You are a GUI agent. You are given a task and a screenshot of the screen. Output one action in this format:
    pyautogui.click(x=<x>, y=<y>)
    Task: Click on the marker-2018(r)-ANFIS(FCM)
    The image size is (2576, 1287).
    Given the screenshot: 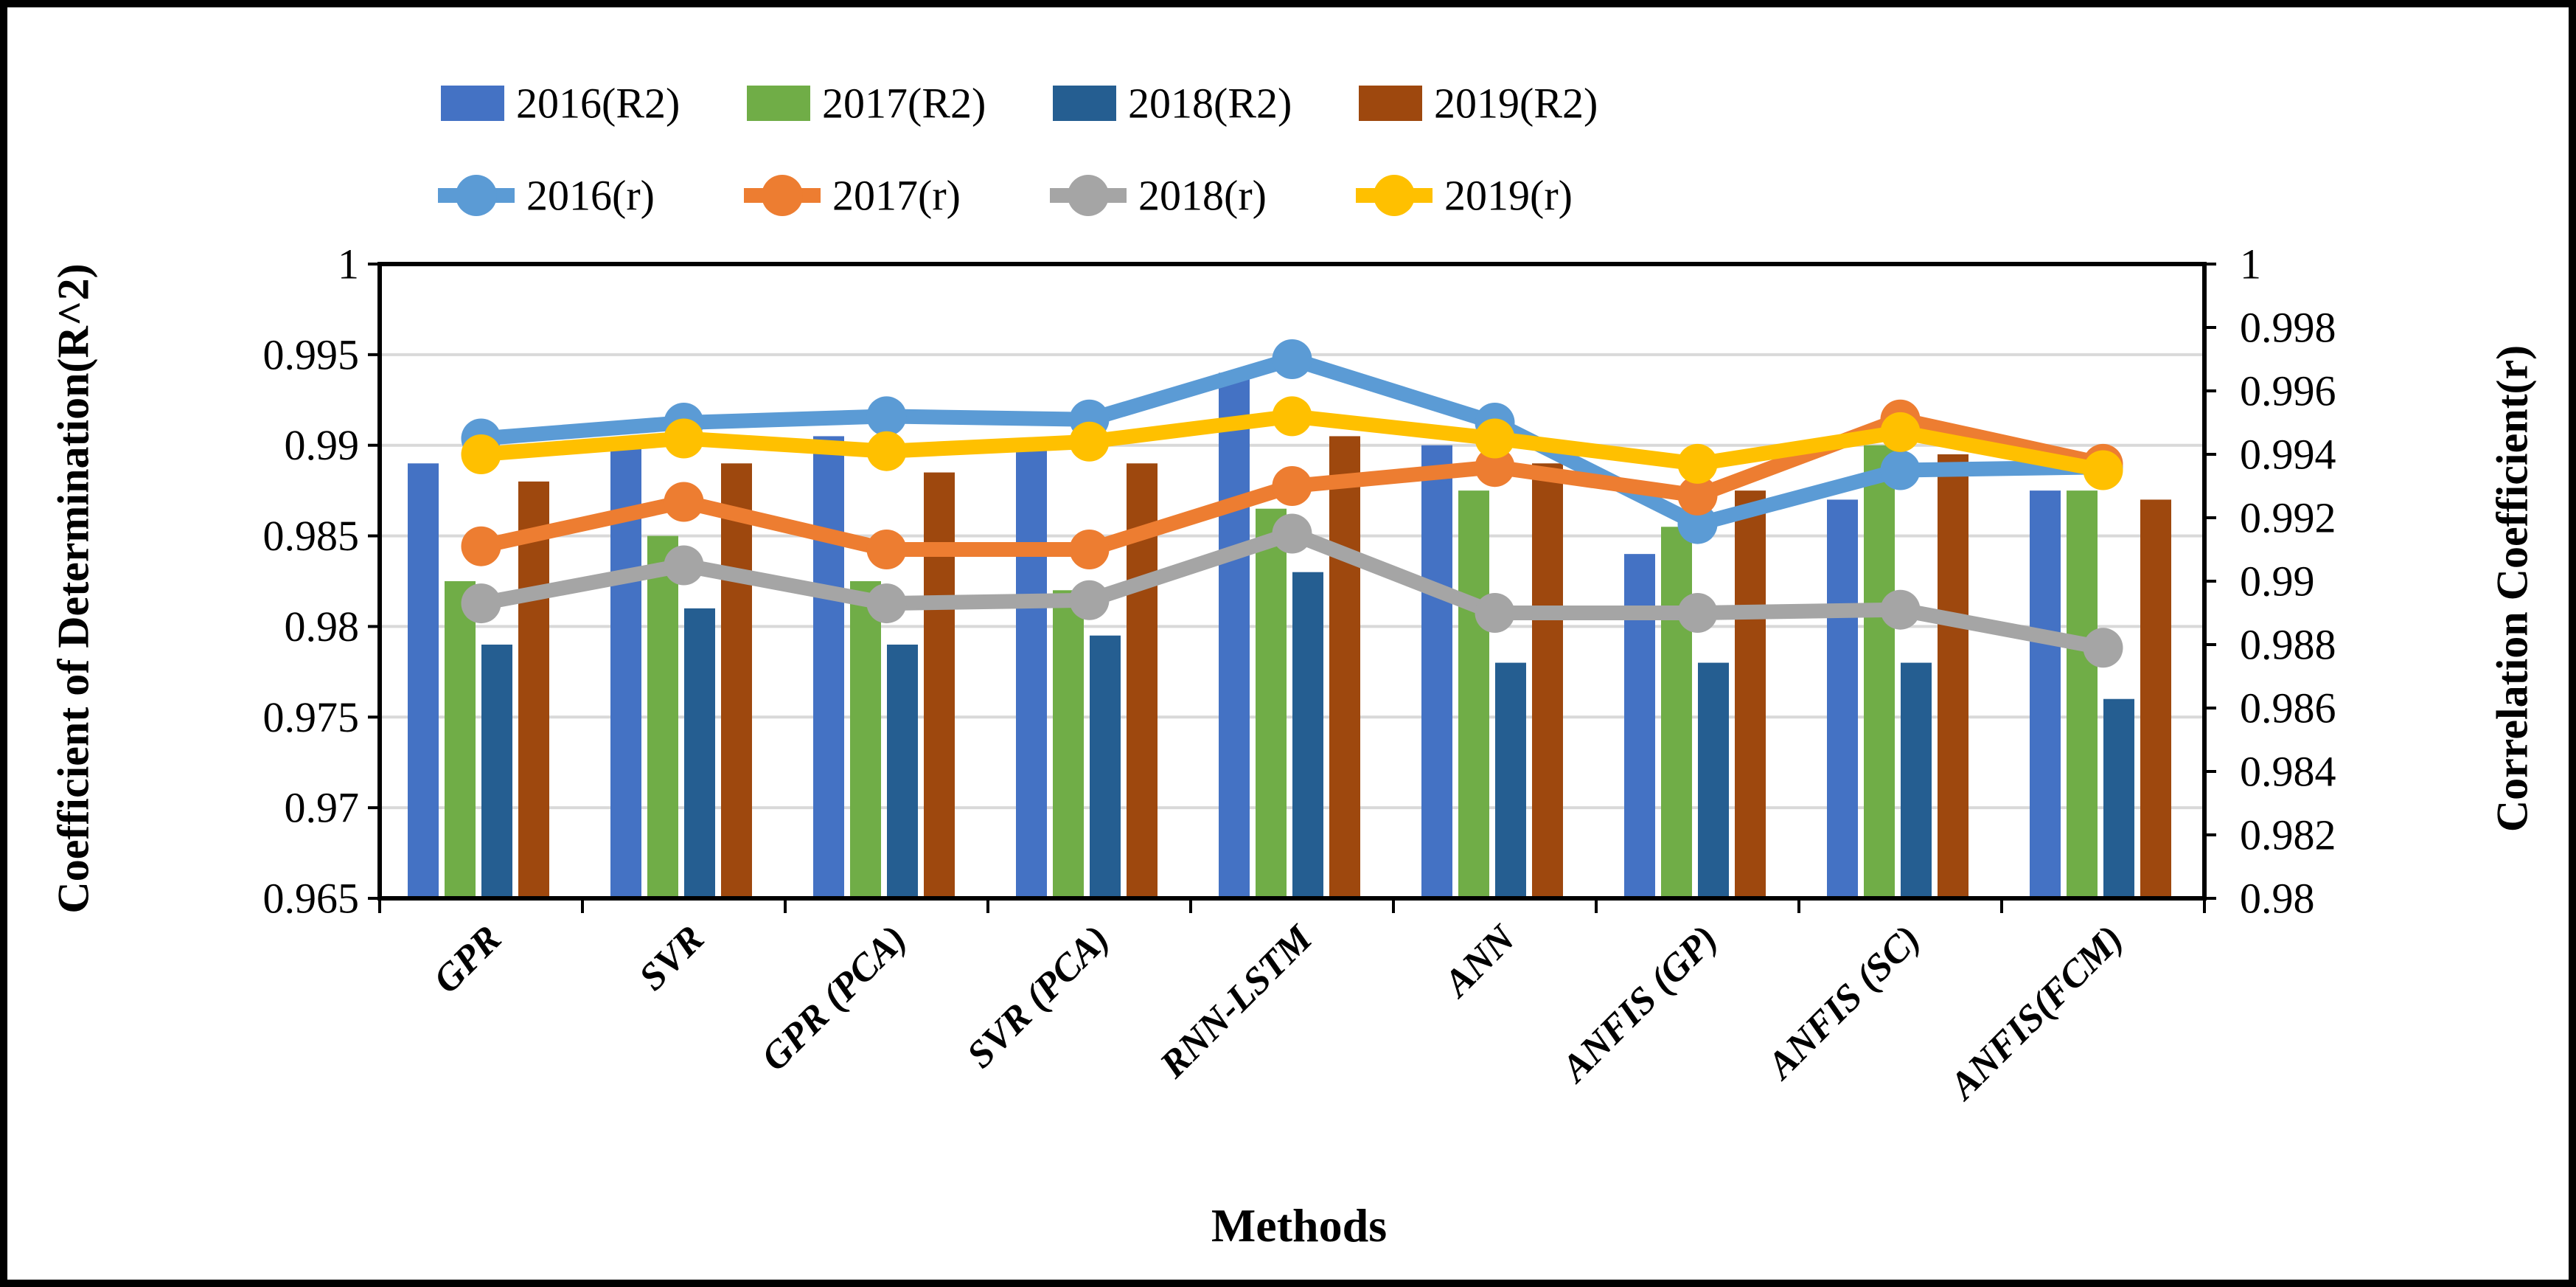 What is the action you would take?
    pyautogui.click(x=2103, y=648)
    